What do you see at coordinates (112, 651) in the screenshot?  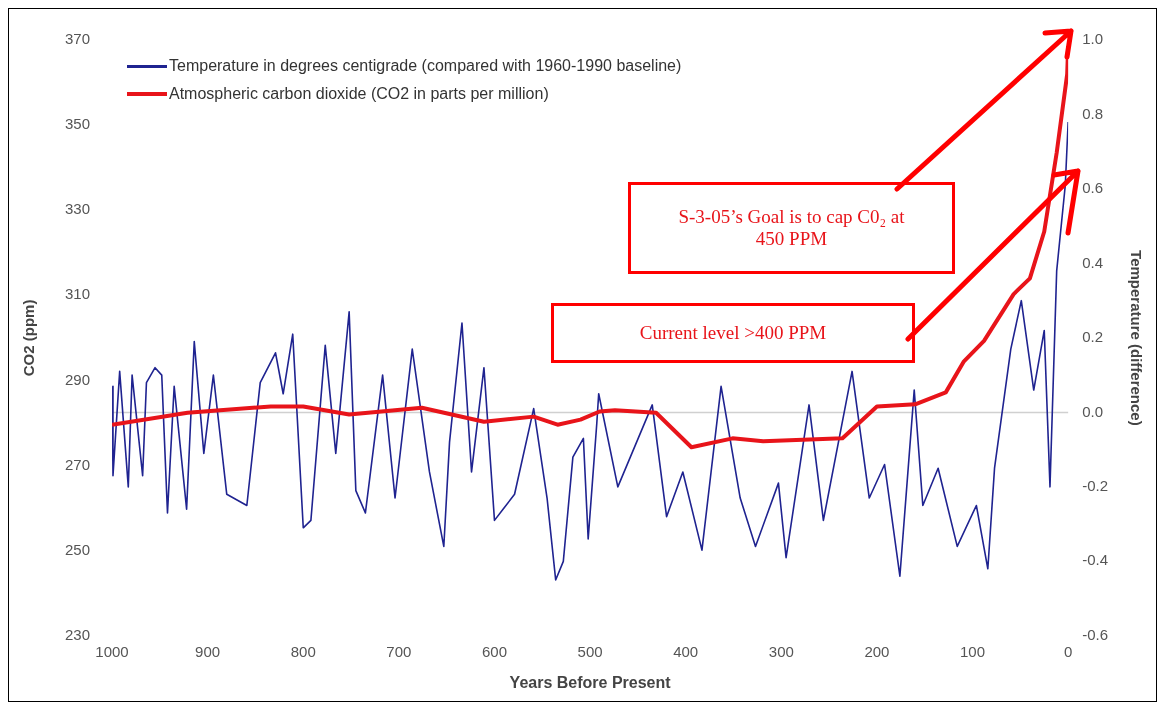 I see `x-tick-label: 1000` at bounding box center [112, 651].